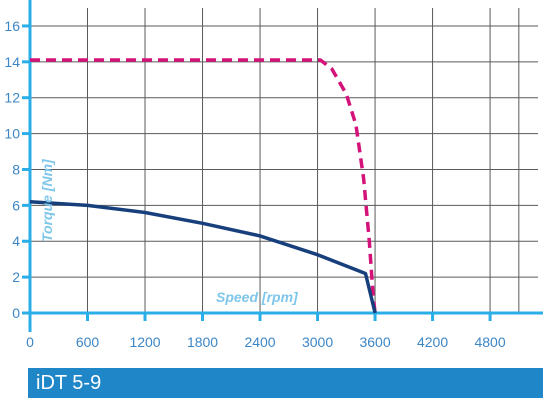 This screenshot has width=543, height=401. I want to click on model-label-bar: iDT 5-9, so click(285, 383).